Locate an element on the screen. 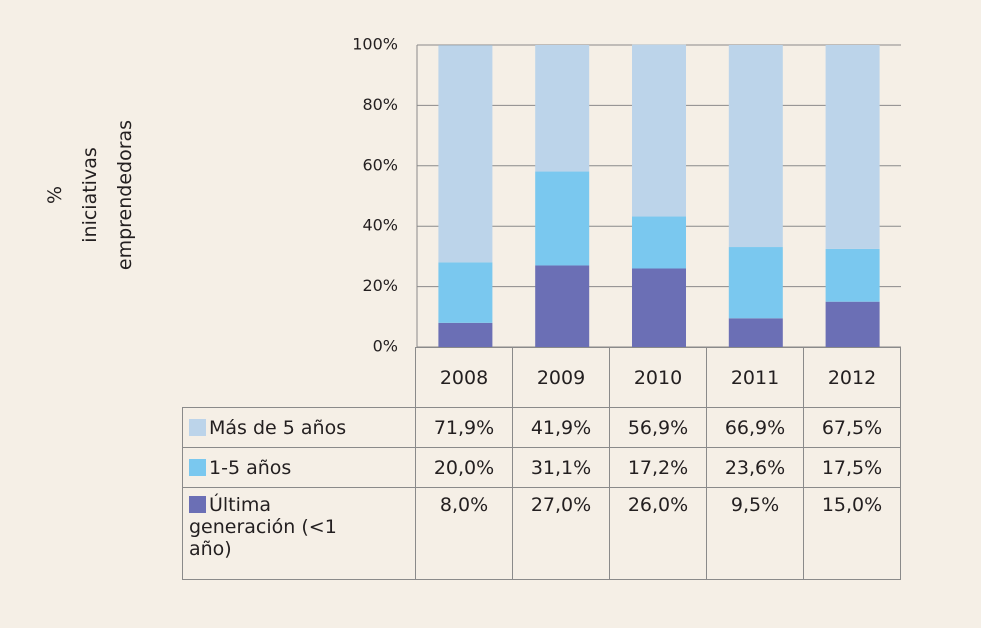  value-cell: 23,6% is located at coordinates (755, 467).